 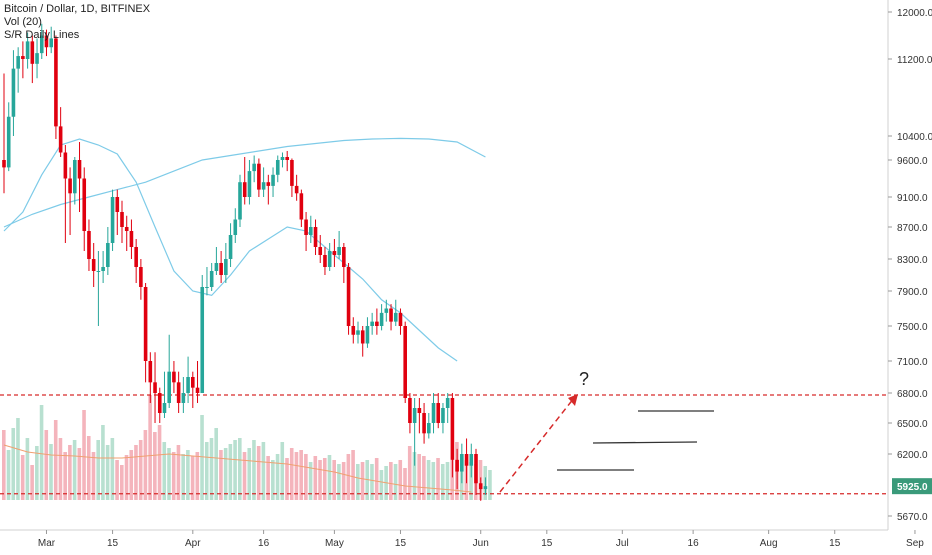 What do you see at coordinates (694, 543) in the screenshot?
I see `time-tick-label: 16` at bounding box center [694, 543].